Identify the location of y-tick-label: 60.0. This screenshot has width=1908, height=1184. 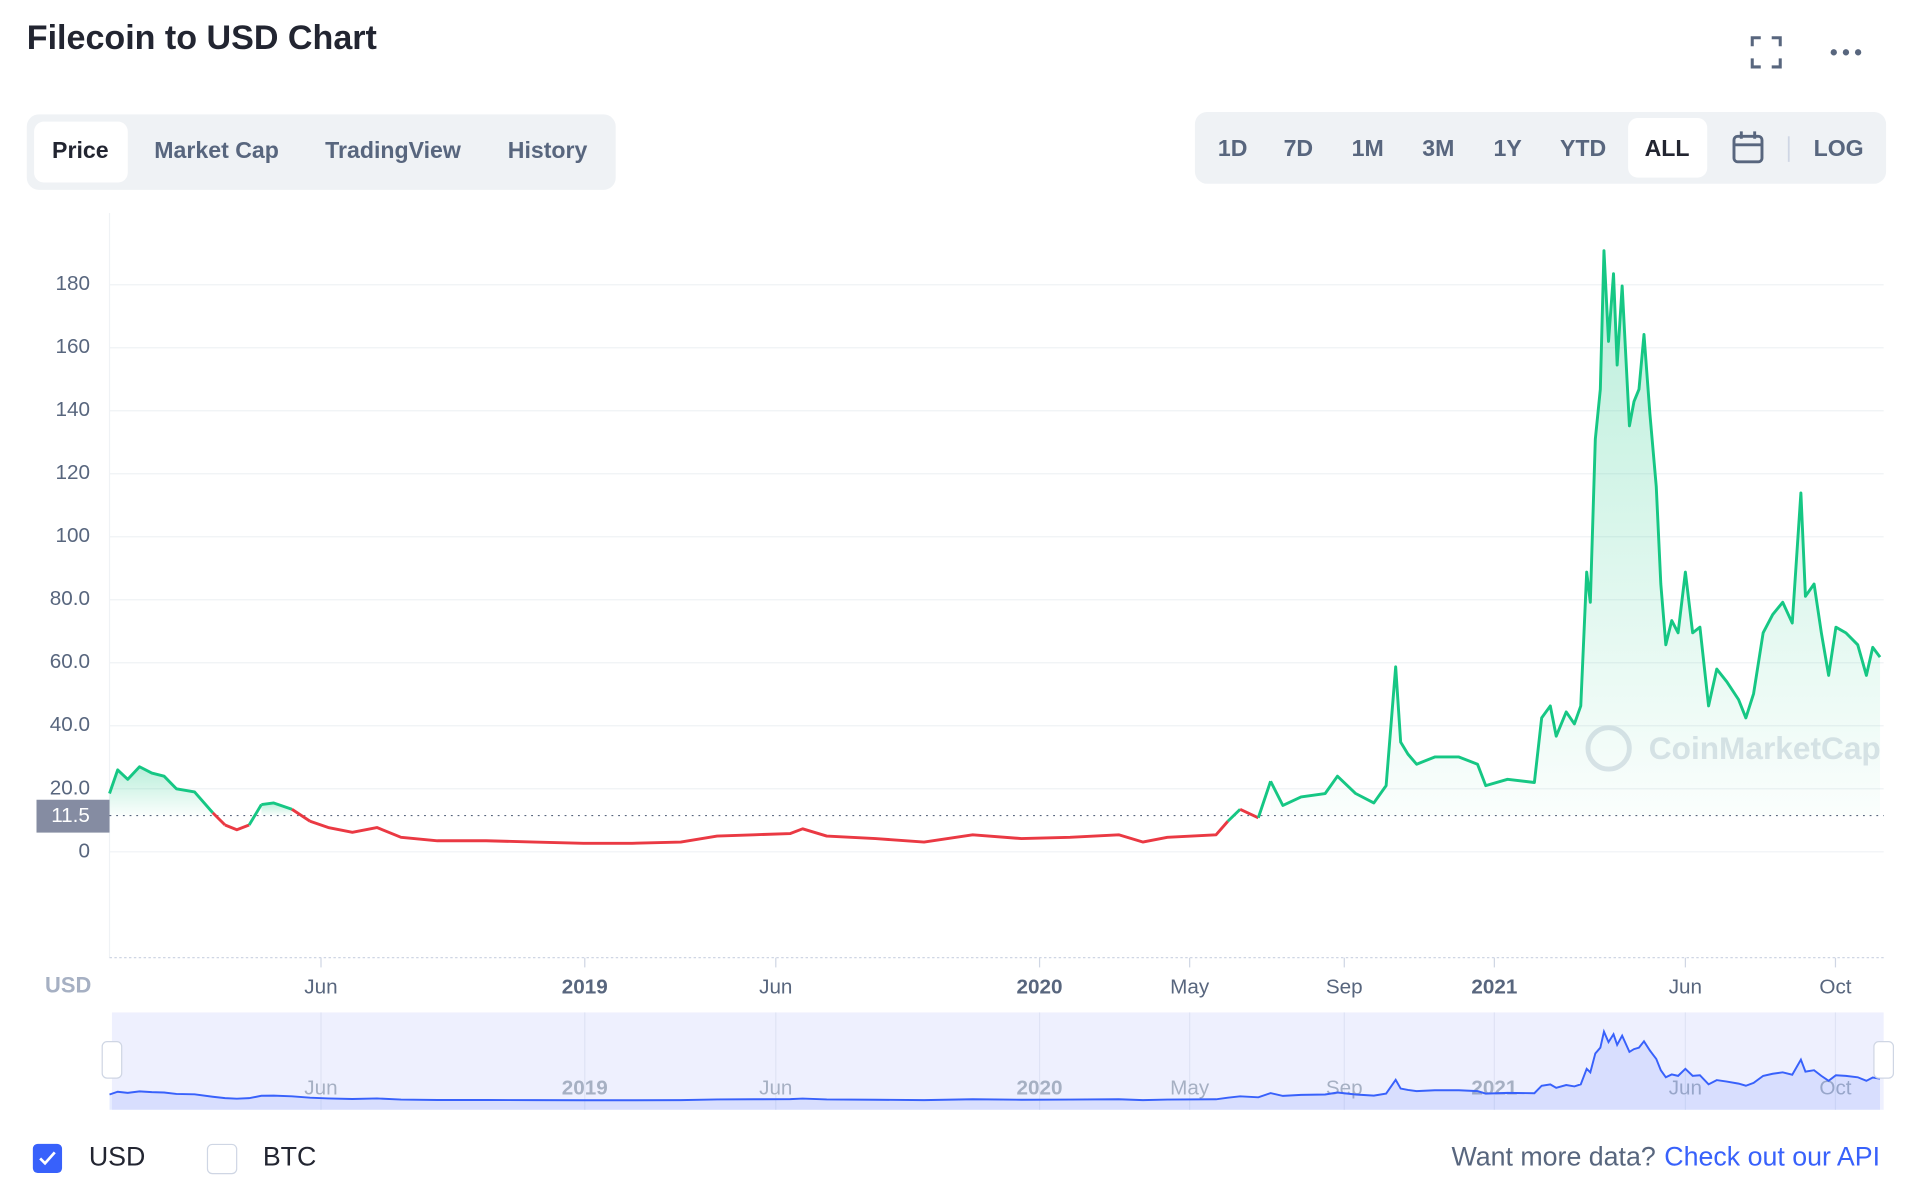
(70, 661).